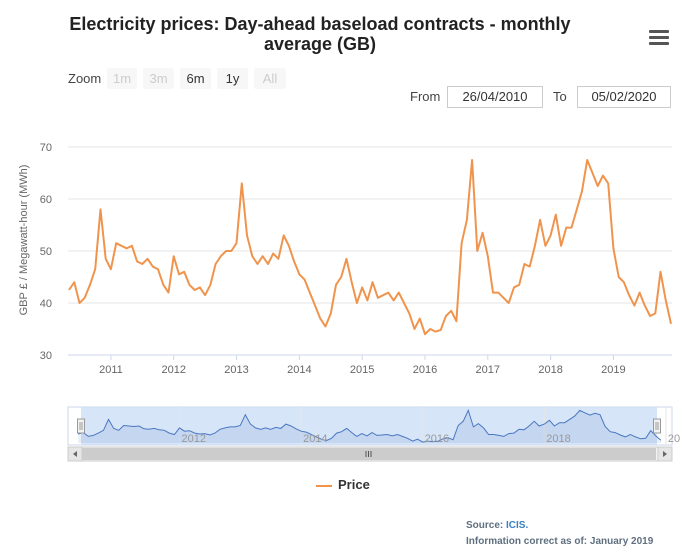 The width and height of the screenshot is (680, 551). Describe the element at coordinates (558, 439) in the screenshot. I see `navigator-tick-label: 2018` at that location.